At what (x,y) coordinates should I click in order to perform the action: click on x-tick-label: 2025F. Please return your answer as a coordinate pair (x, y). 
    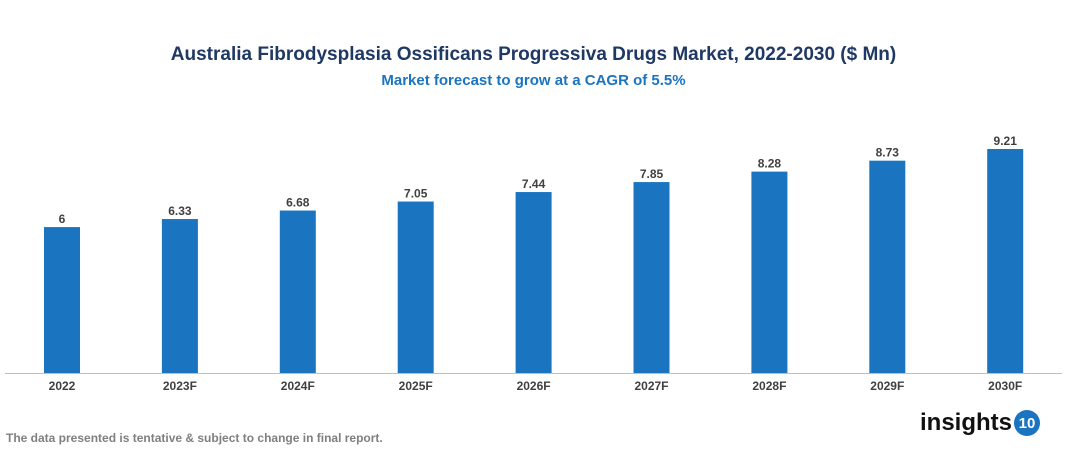
    Looking at the image, I should click on (416, 386).